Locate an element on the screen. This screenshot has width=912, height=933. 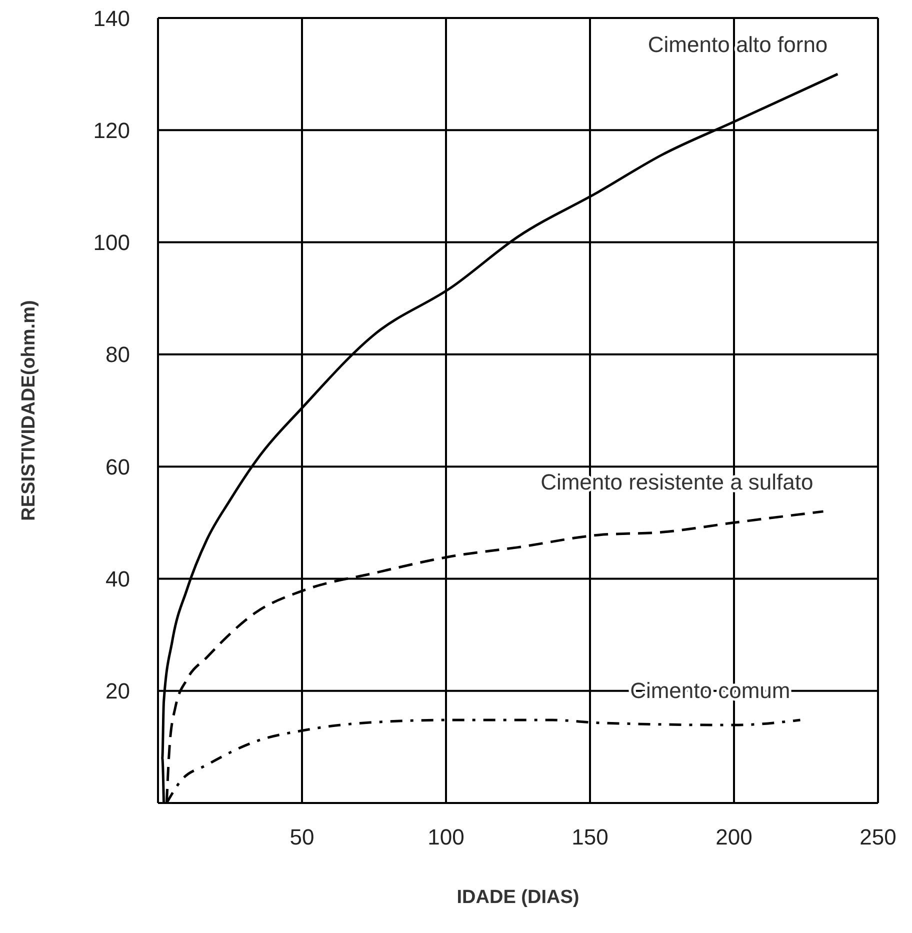
x-tick-label: 100 is located at coordinates (446, 837).